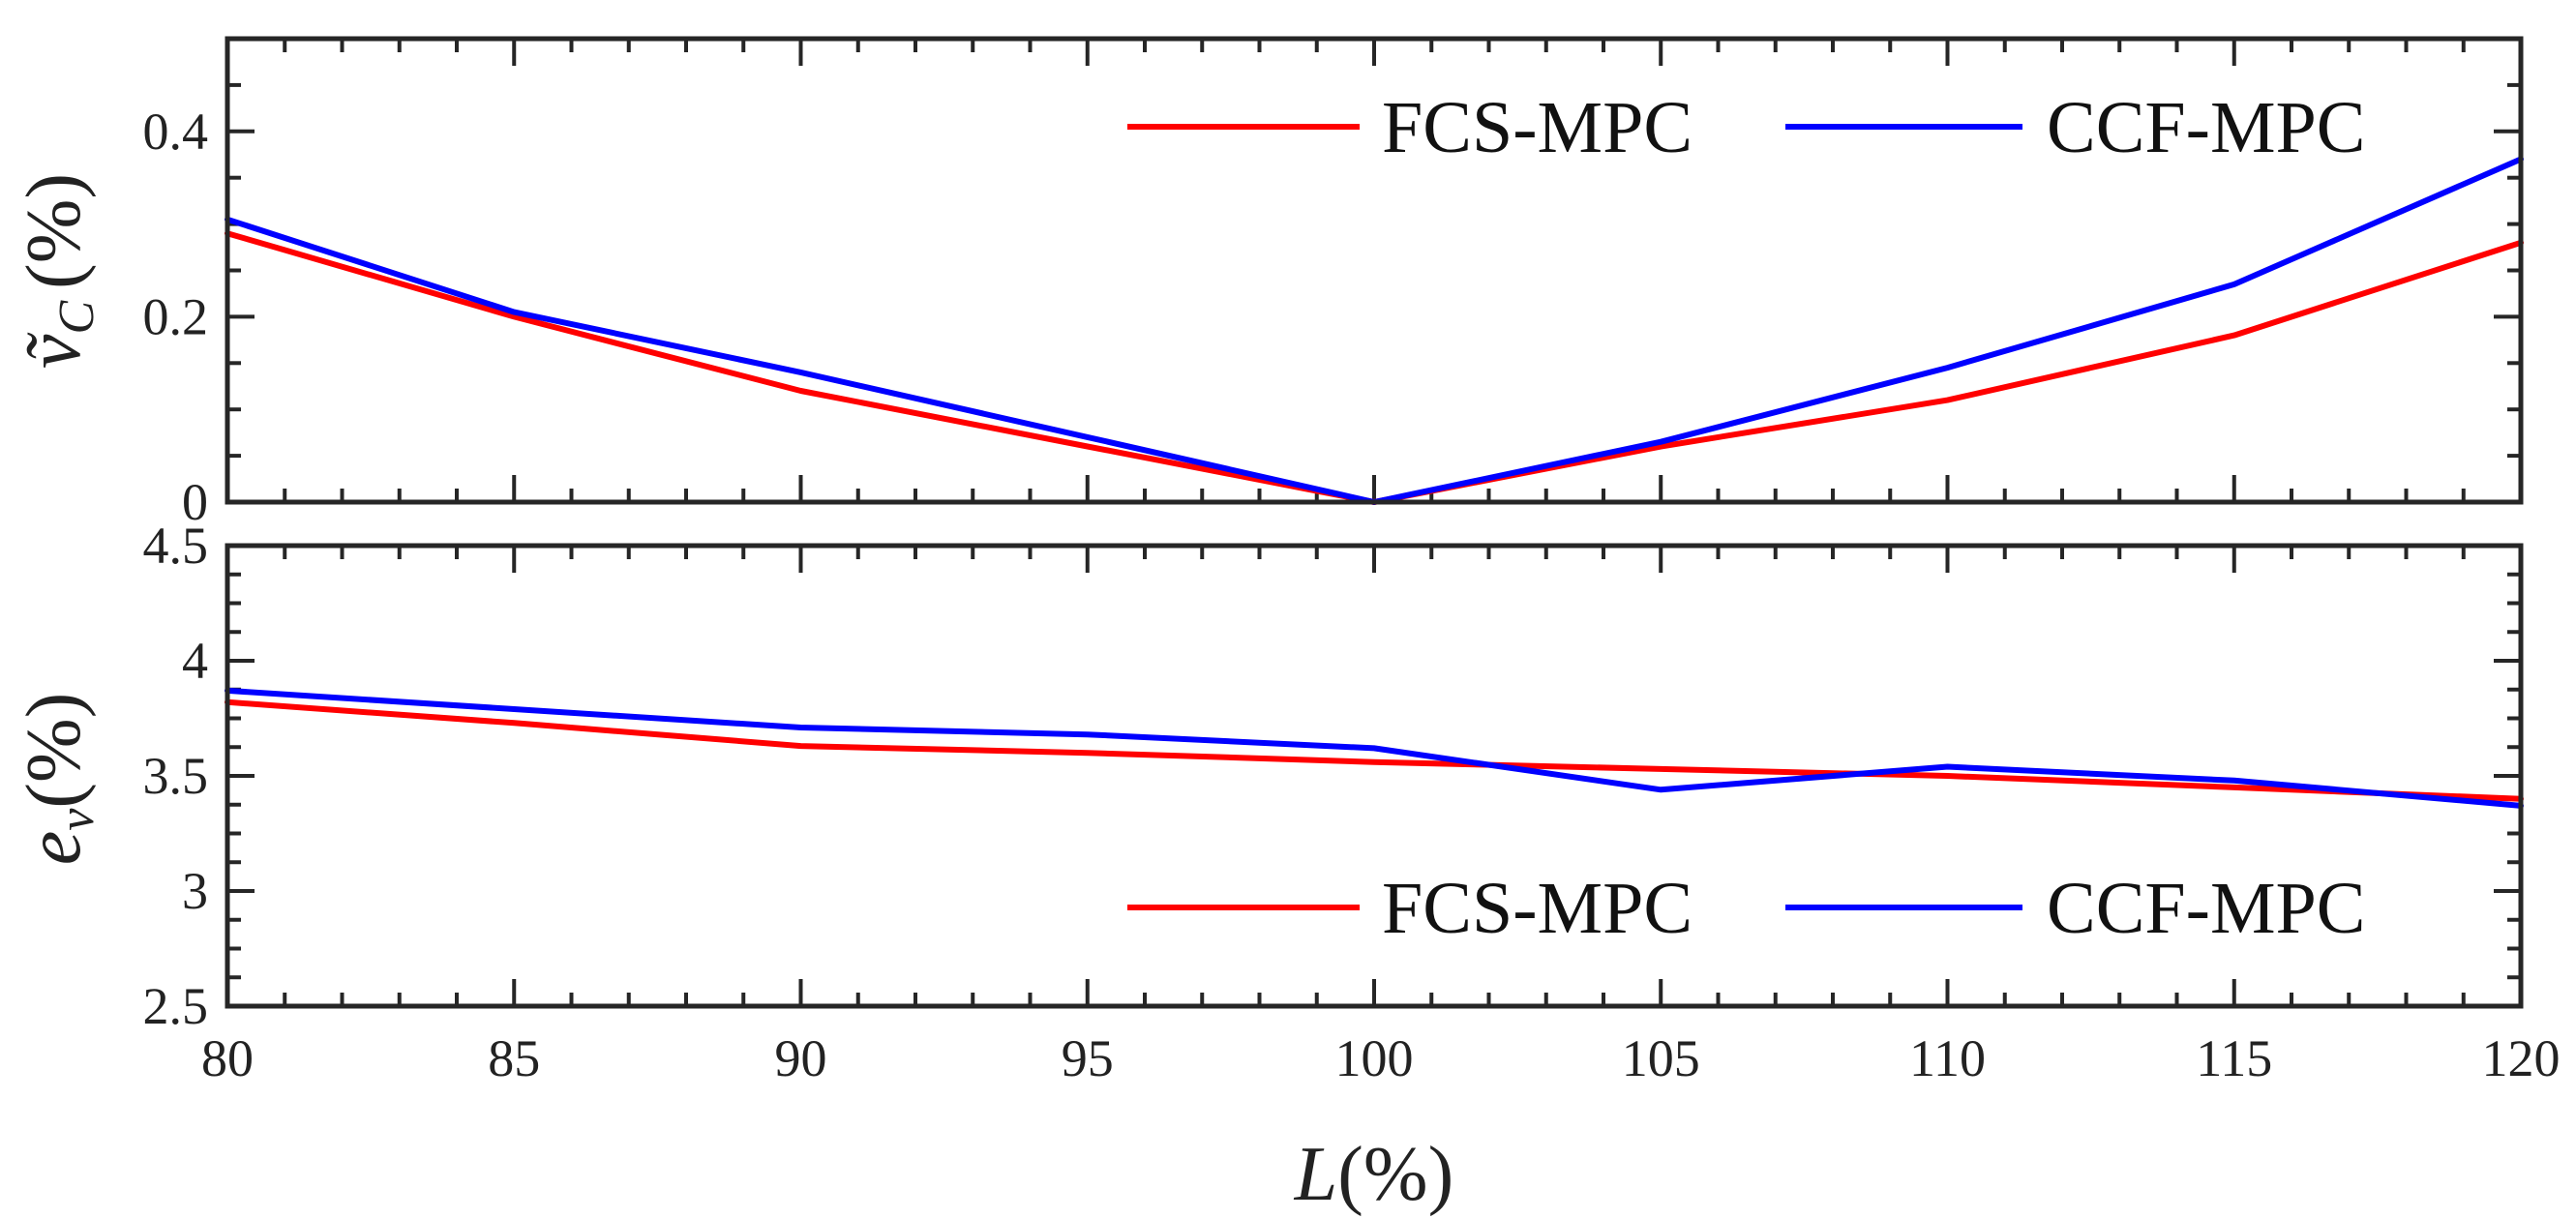 The width and height of the screenshot is (2576, 1218). What do you see at coordinates (2206, 908) in the screenshot?
I see `bottom-legend-label-ccf: CCF-MPC` at bounding box center [2206, 908].